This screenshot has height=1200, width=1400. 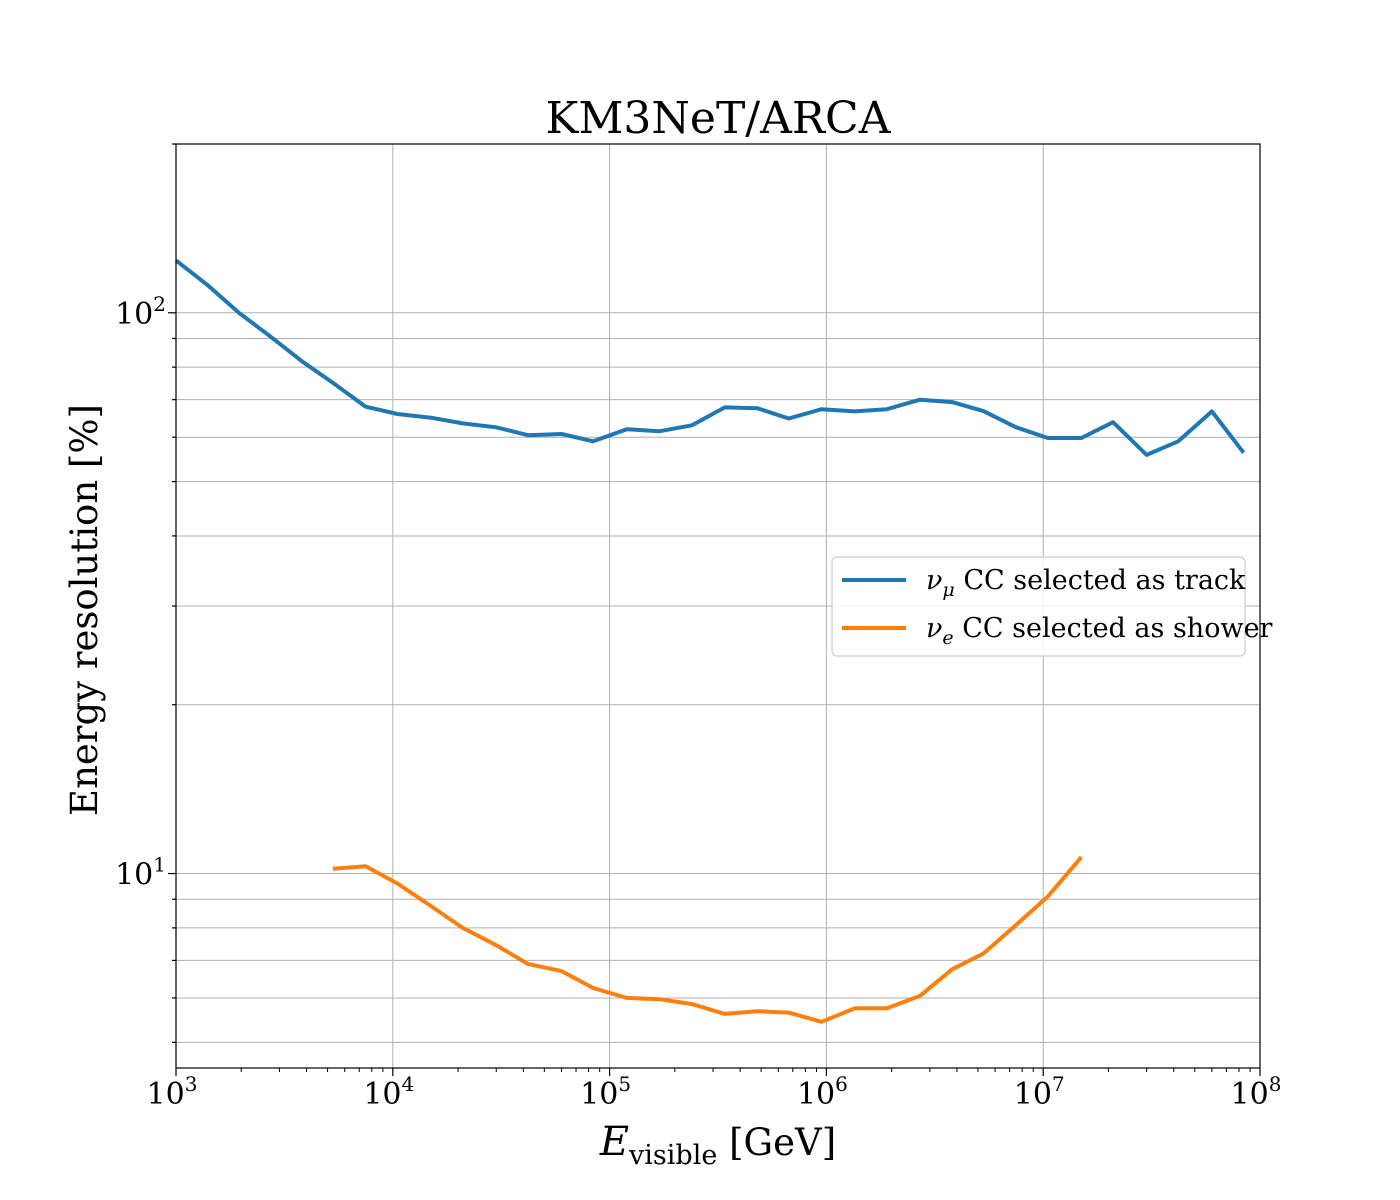 I want to click on x-axis-label-main: E, so click(x=614, y=1142).